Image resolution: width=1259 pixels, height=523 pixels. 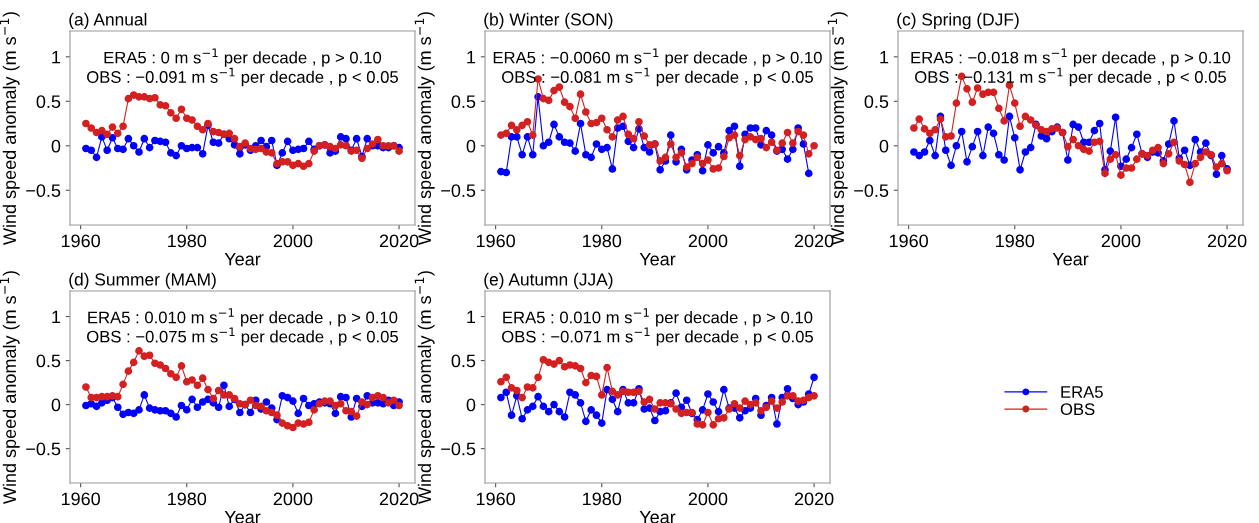 I want to click on legend-label: OBS, so click(x=1077, y=409).